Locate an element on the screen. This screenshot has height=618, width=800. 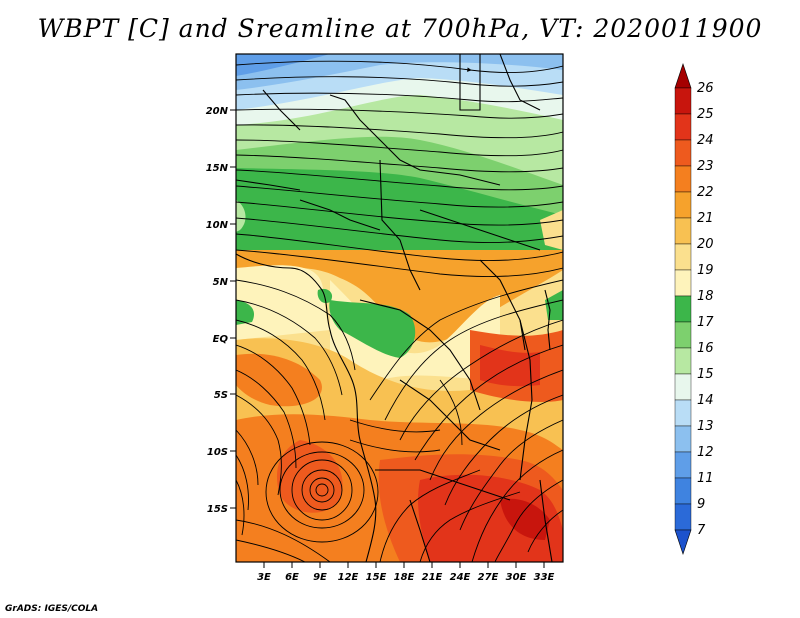
lat-label: 15N is located at coordinates (217, 168).